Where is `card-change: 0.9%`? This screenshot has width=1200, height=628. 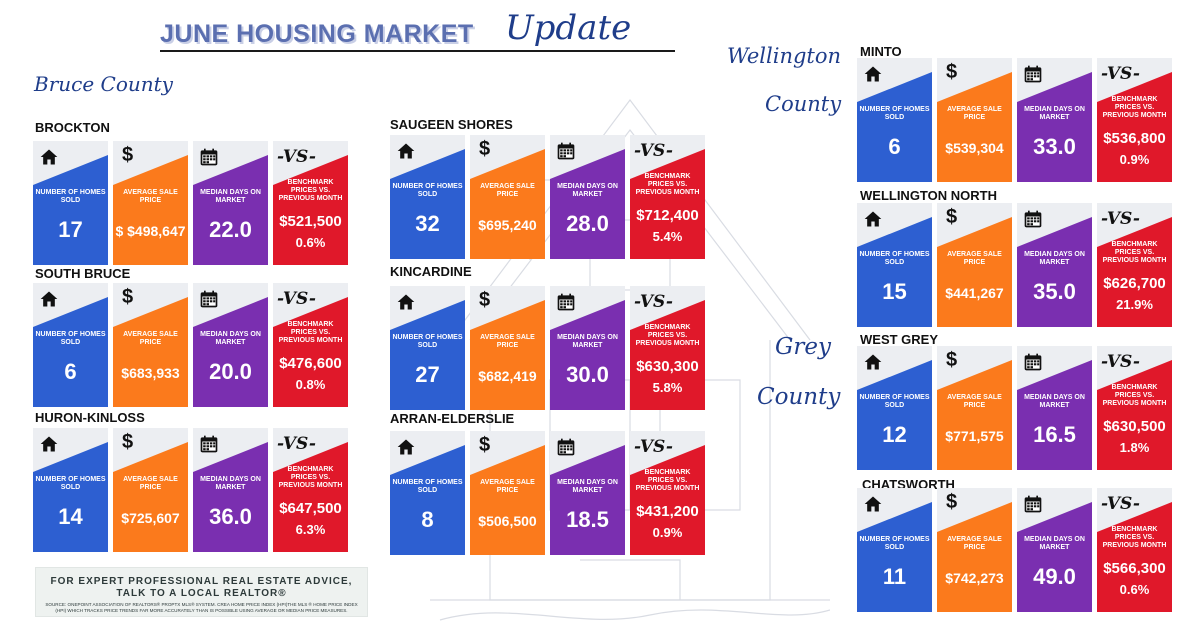 card-change: 0.9% is located at coordinates (1134, 159).